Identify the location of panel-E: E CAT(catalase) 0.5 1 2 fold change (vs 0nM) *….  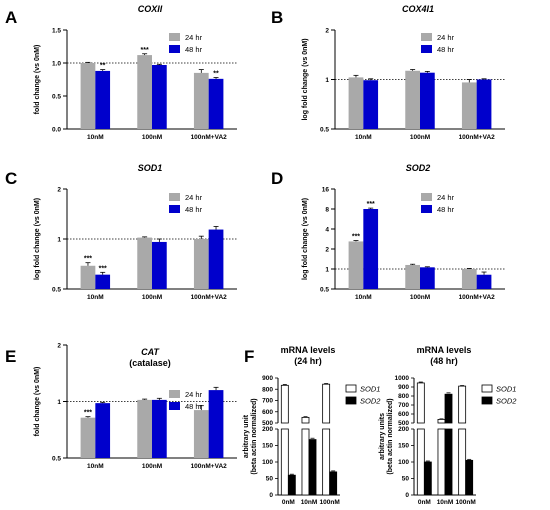
(121, 406).